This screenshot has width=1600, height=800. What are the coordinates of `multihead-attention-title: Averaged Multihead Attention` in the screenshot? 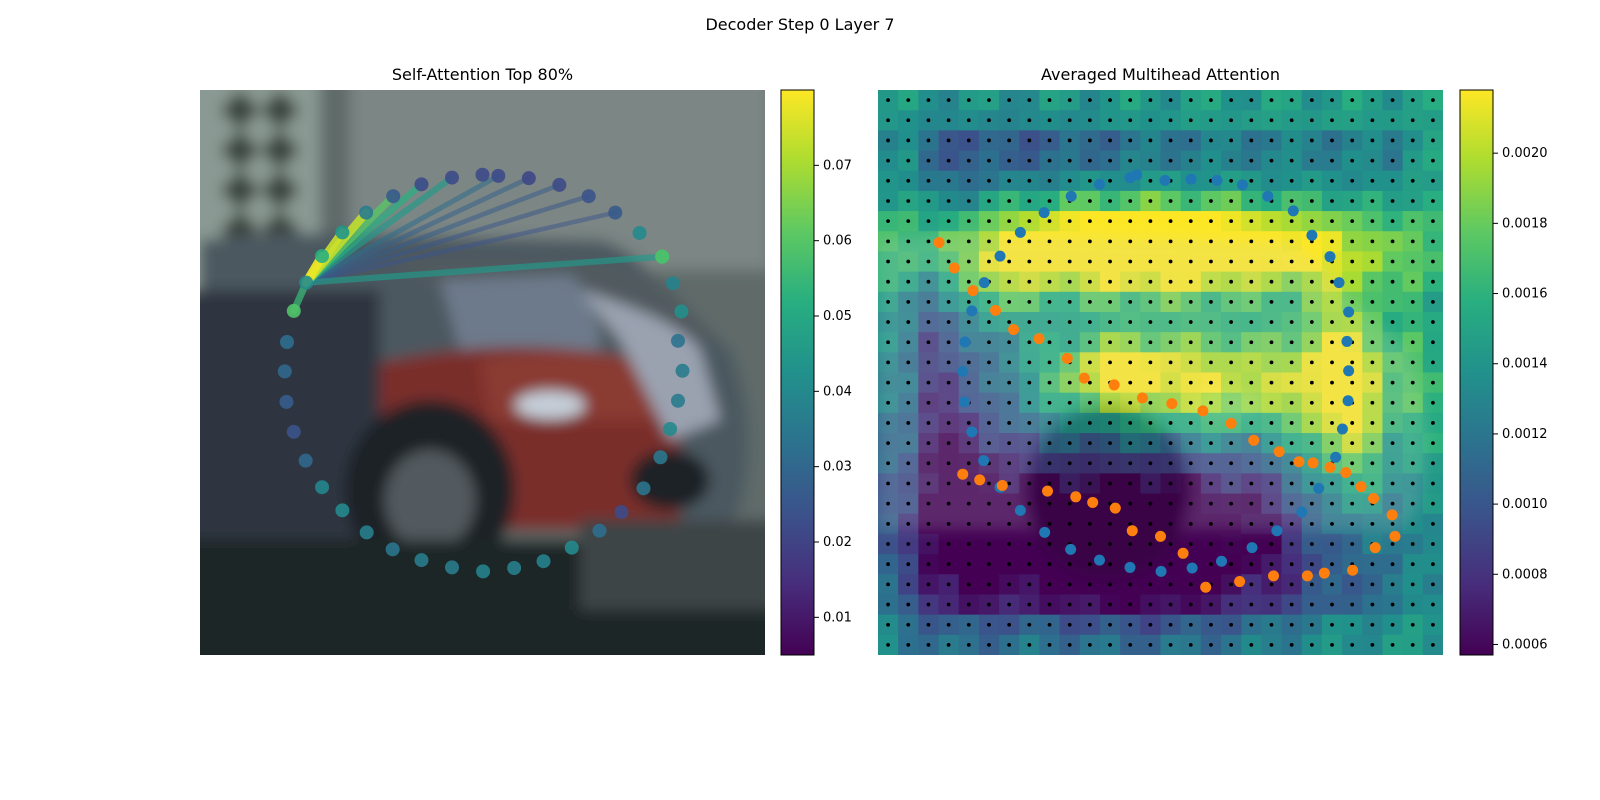 It's located at (1160, 74).